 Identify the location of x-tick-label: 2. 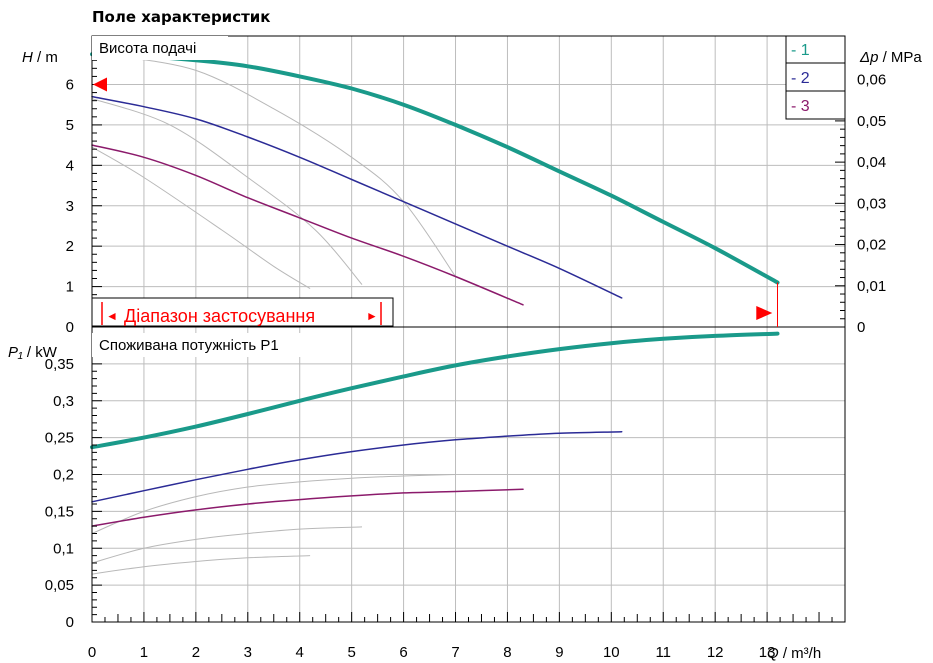
(196, 652).